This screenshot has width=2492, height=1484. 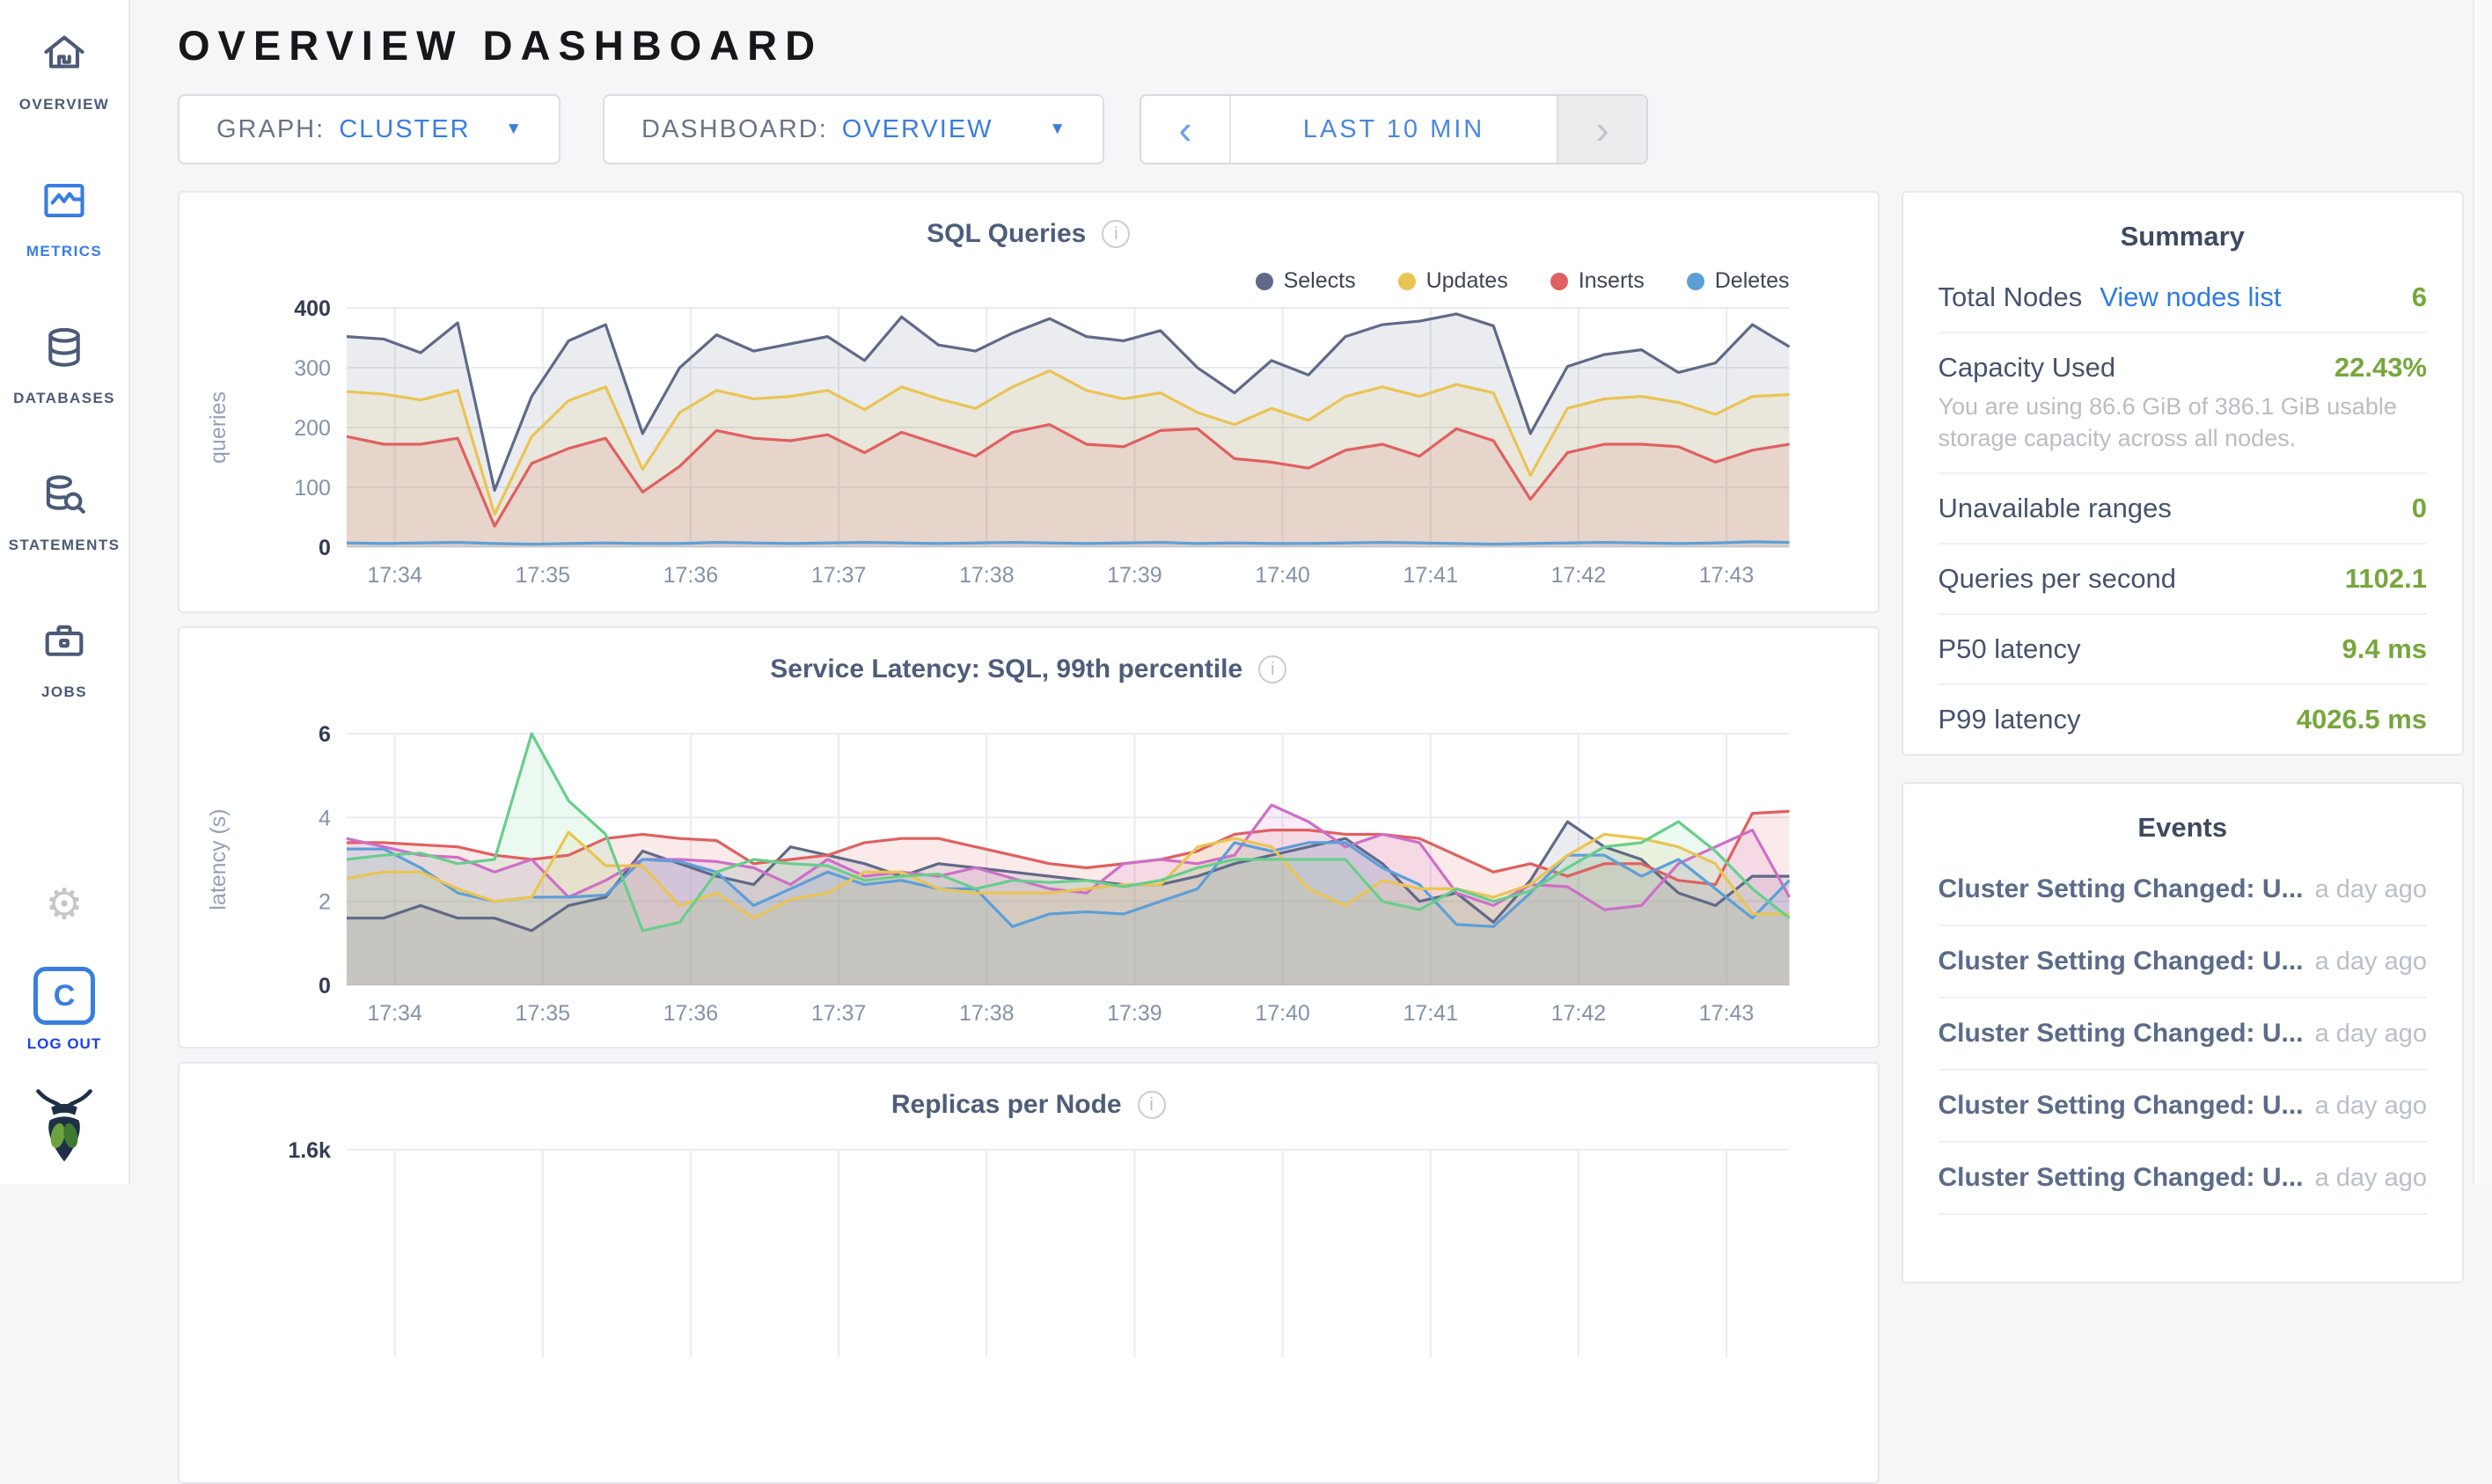 What do you see at coordinates (2385, 579) in the screenshot?
I see `qps-value: 1102.1` at bounding box center [2385, 579].